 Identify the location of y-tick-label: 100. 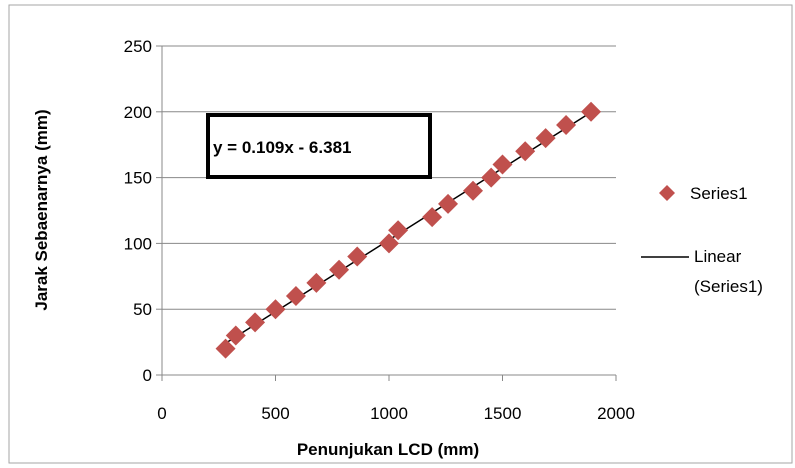
(138, 243).